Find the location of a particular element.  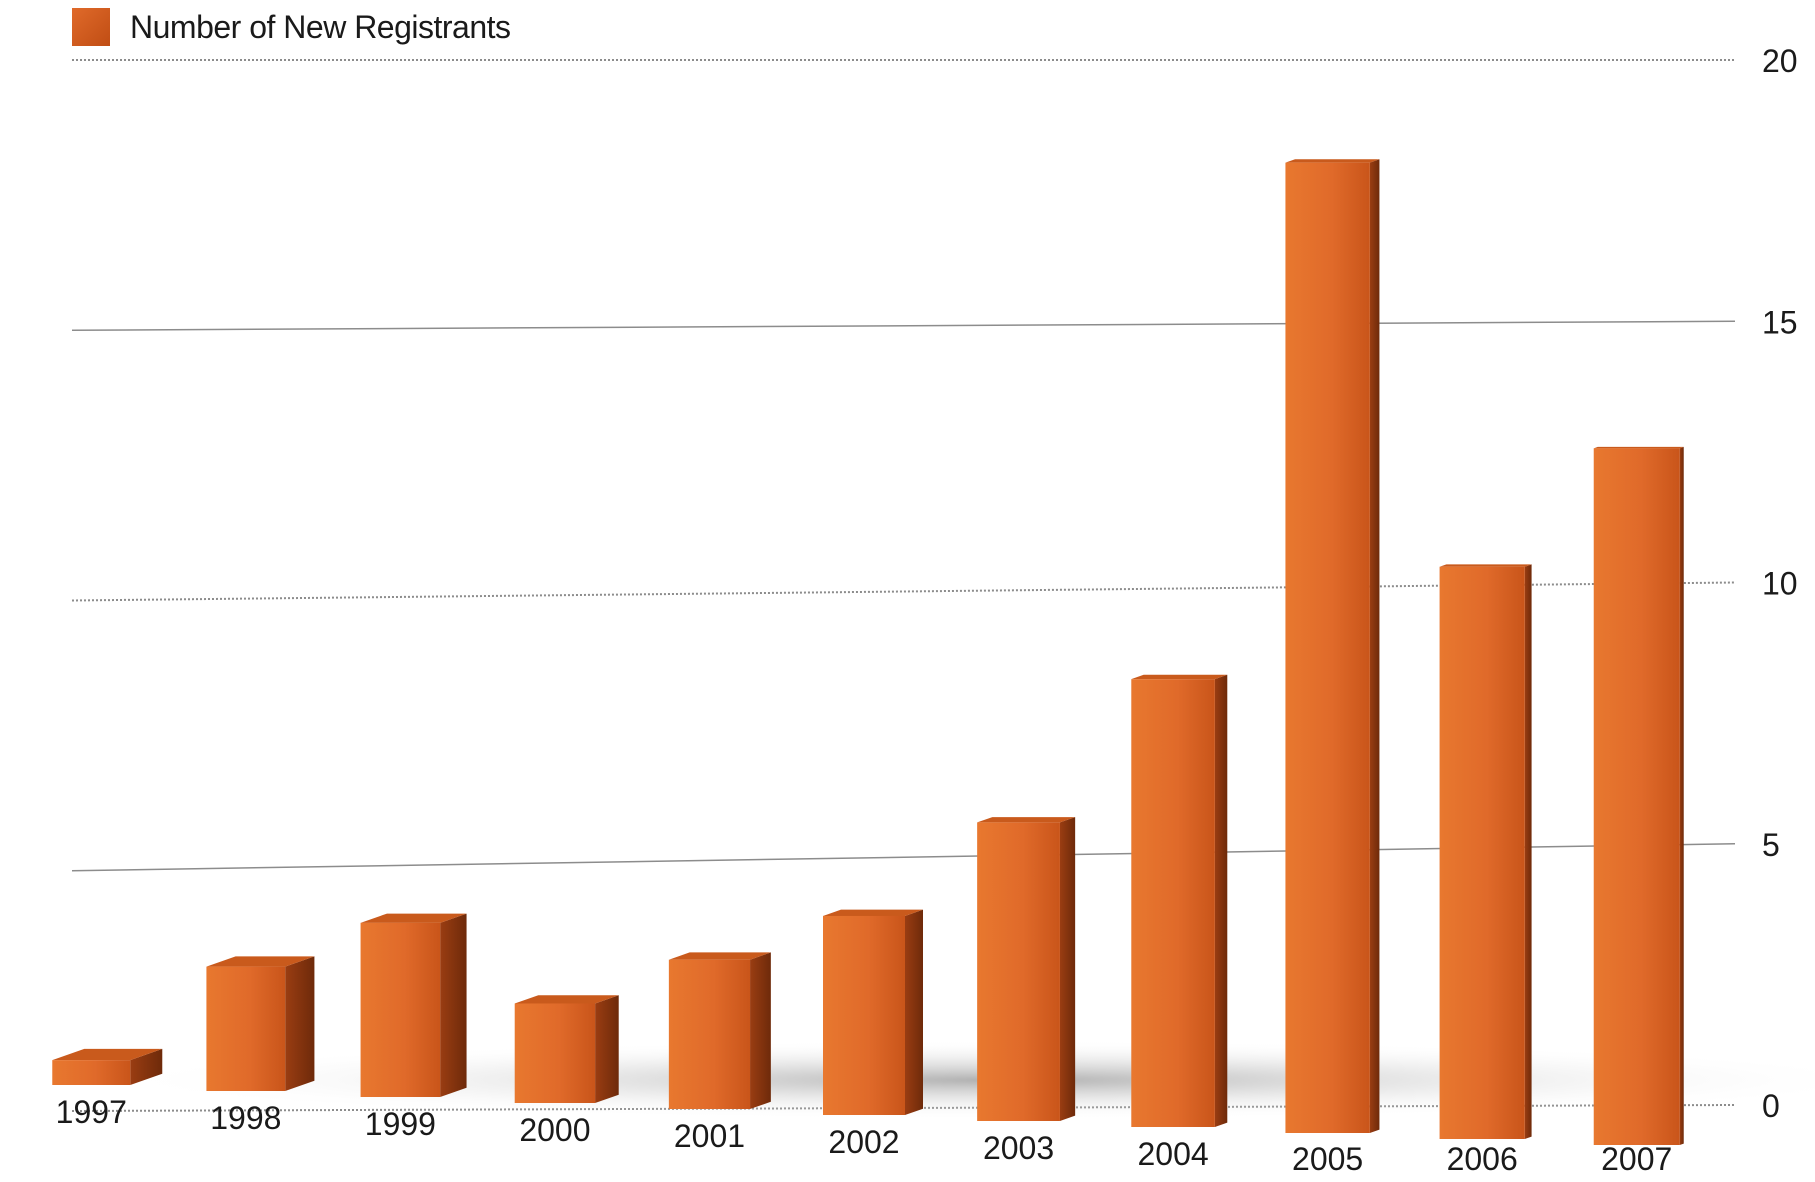

x-tick-label: 2007 is located at coordinates (1636, 1159).